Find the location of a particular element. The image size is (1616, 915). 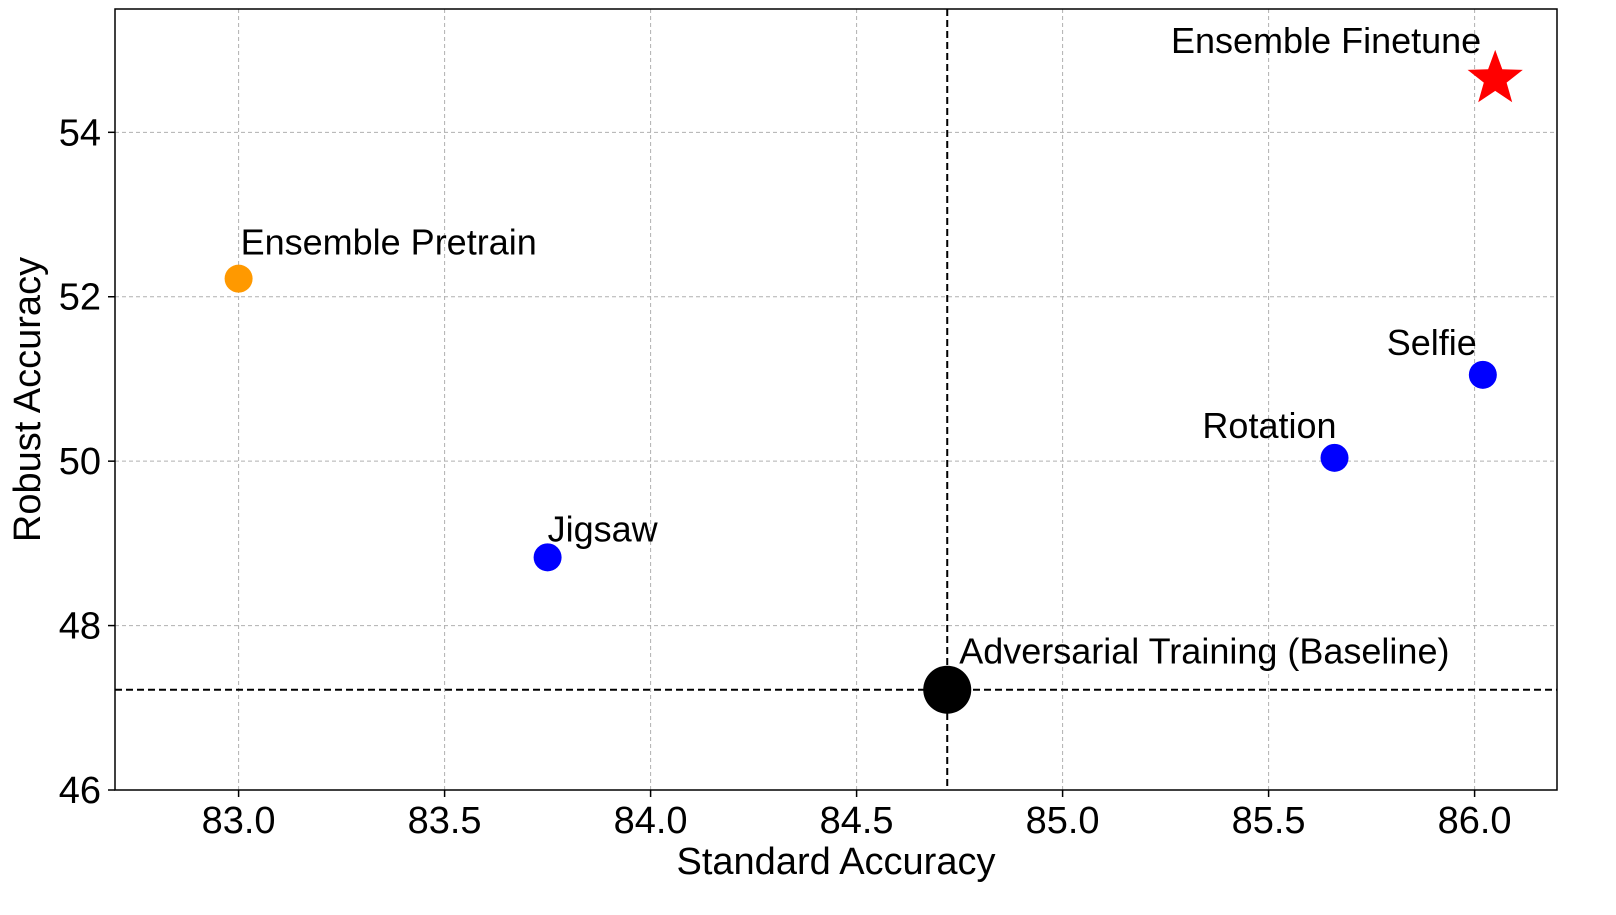

x-axis-ticks: 83.0 83.5 84.0 84.5 85.0 85.5 86.0 is located at coordinates (857, 816).